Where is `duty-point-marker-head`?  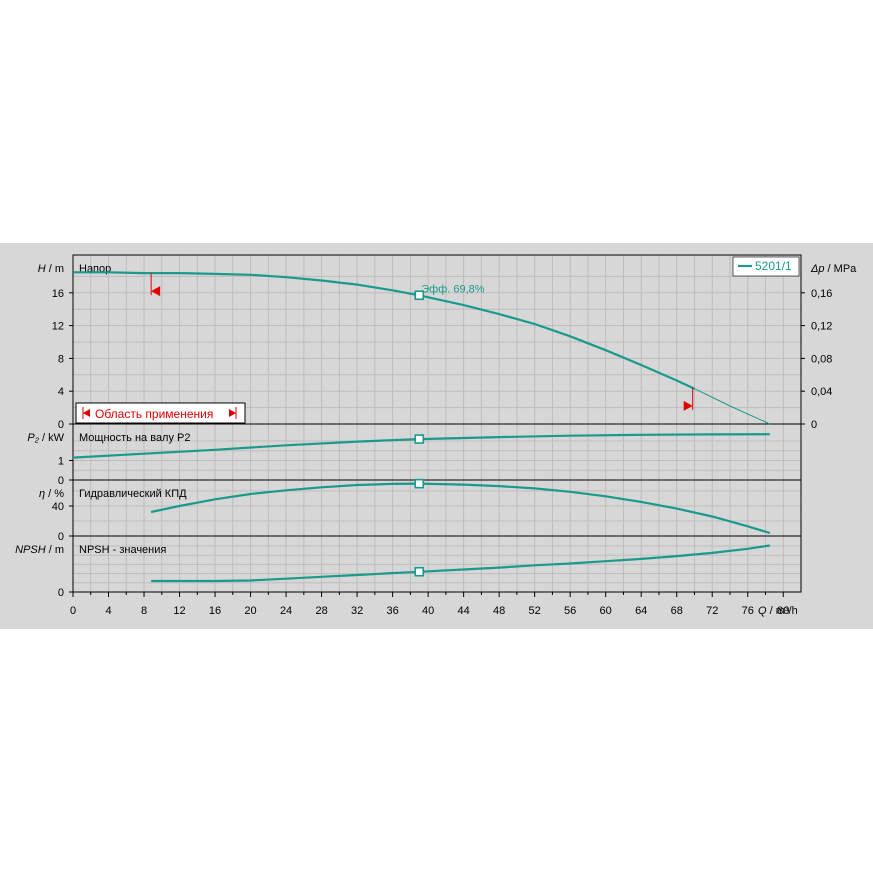 duty-point-marker-head is located at coordinates (419, 295).